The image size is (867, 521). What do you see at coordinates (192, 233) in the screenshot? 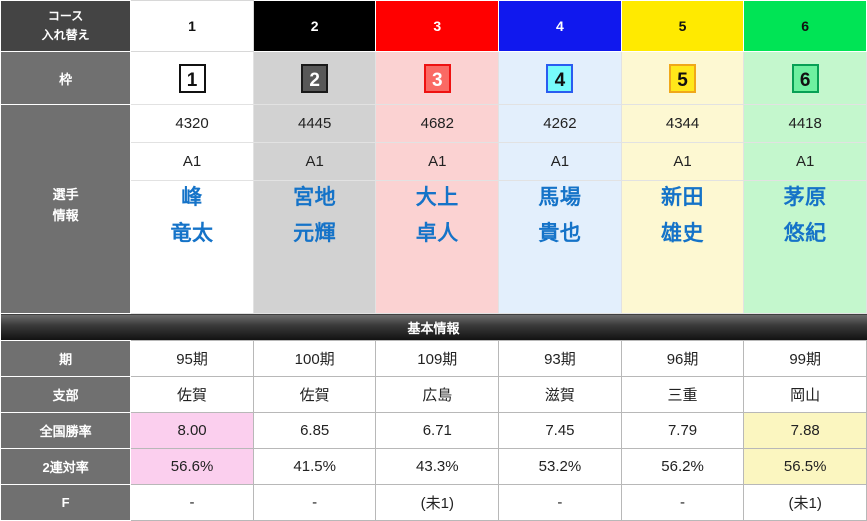
I see `racer-givenname-1: 竜太` at bounding box center [192, 233].